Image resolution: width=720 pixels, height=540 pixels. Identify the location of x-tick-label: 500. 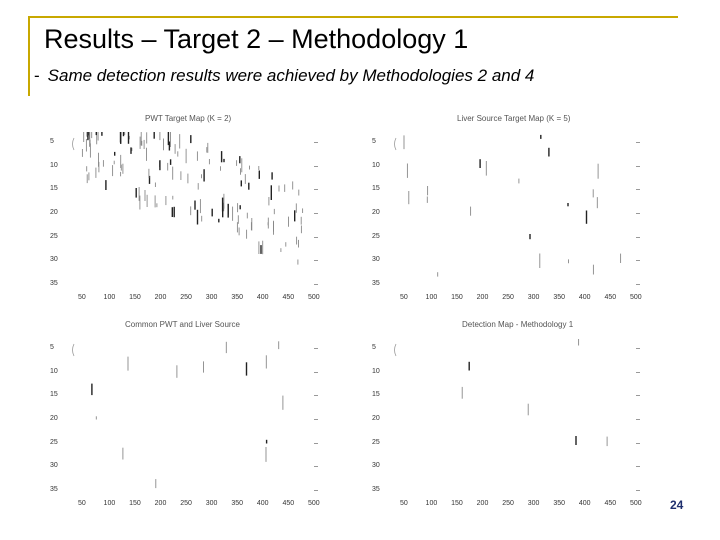
(636, 503).